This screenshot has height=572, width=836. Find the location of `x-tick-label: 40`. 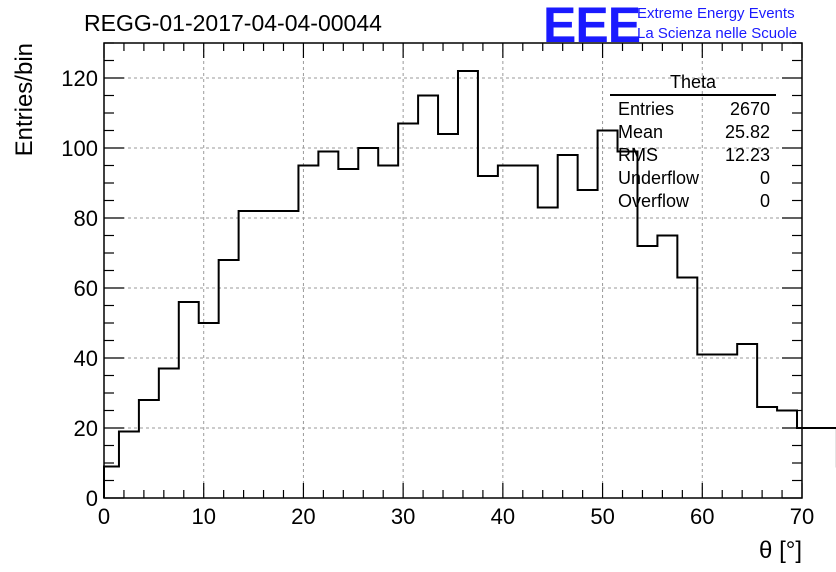

x-tick-label: 40 is located at coordinates (503, 516).